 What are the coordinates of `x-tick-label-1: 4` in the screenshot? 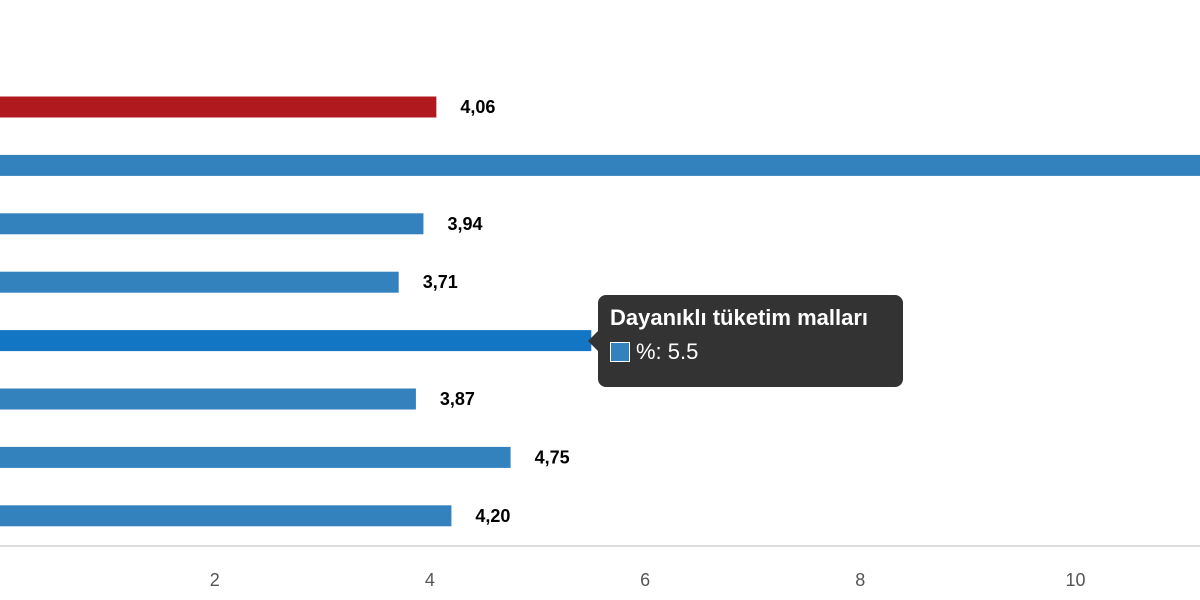 It's located at (430, 580).